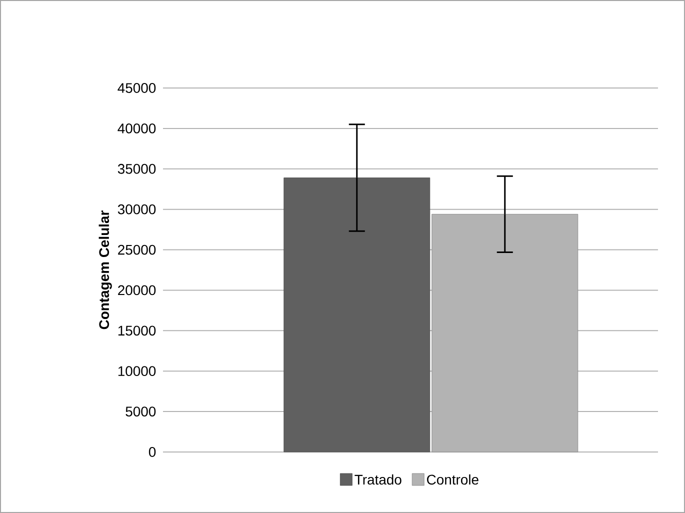 The width and height of the screenshot is (685, 513). Describe the element at coordinates (137, 290) in the screenshot. I see `y-tick-label: 20000` at that location.